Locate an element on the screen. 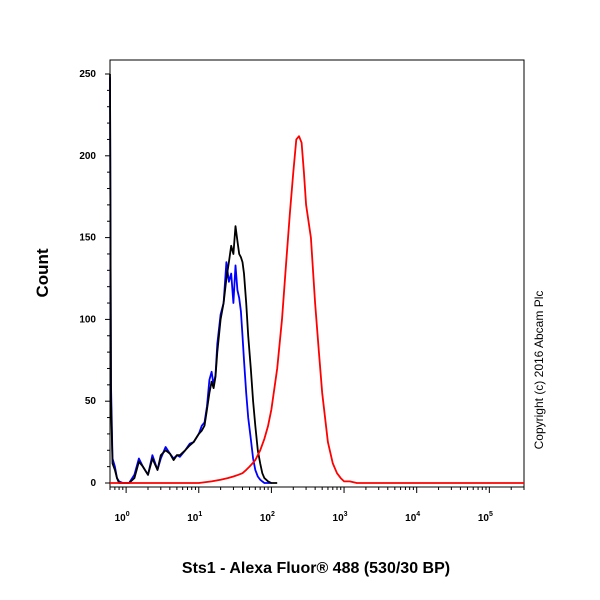 This screenshot has width=600, height=600. y-tick-label: 50 is located at coordinates (91, 401).